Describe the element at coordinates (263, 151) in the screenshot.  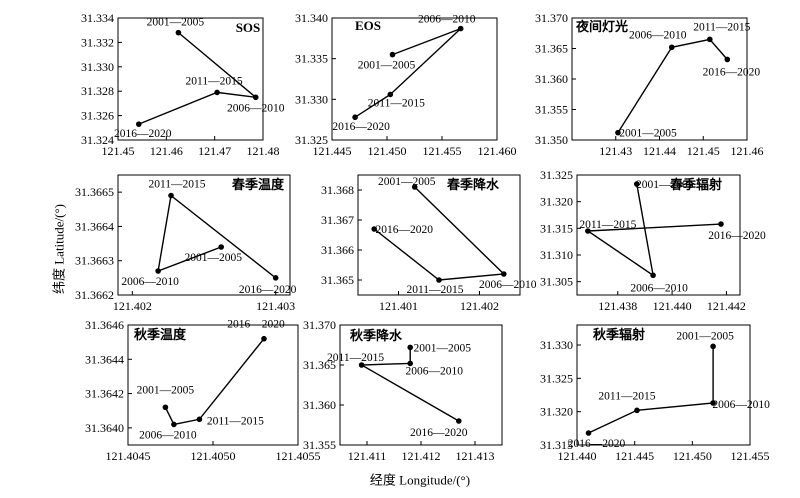
I see `x-tick-label: 121.48` at that location.